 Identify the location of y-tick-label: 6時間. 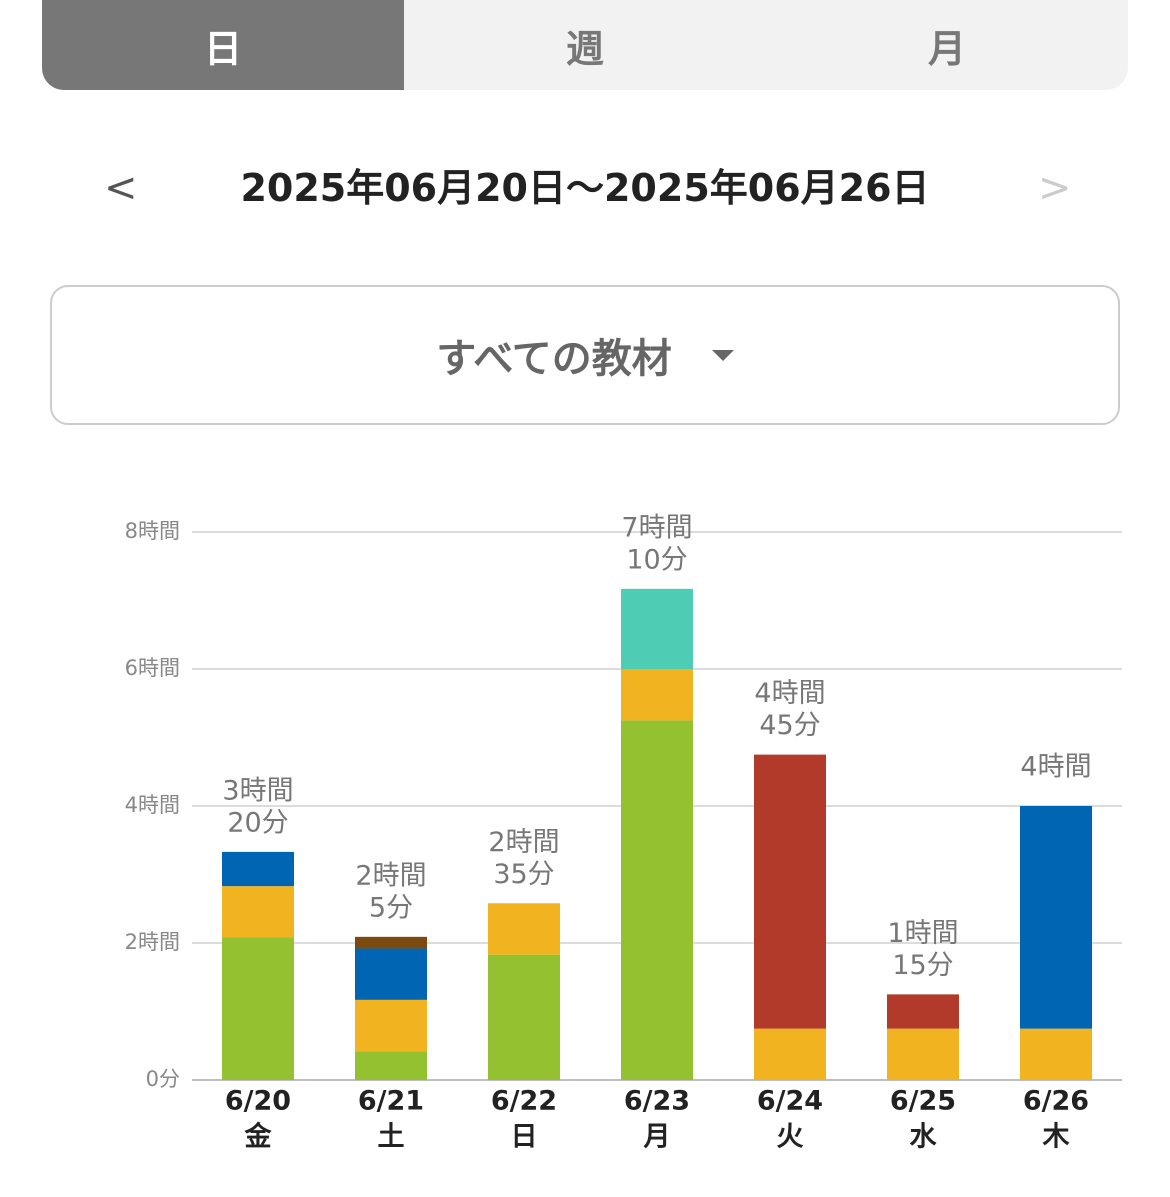
(152, 668).